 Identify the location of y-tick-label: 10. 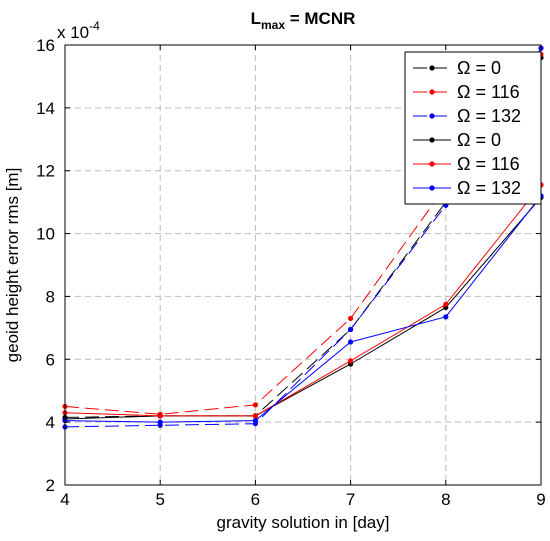
(45, 234).